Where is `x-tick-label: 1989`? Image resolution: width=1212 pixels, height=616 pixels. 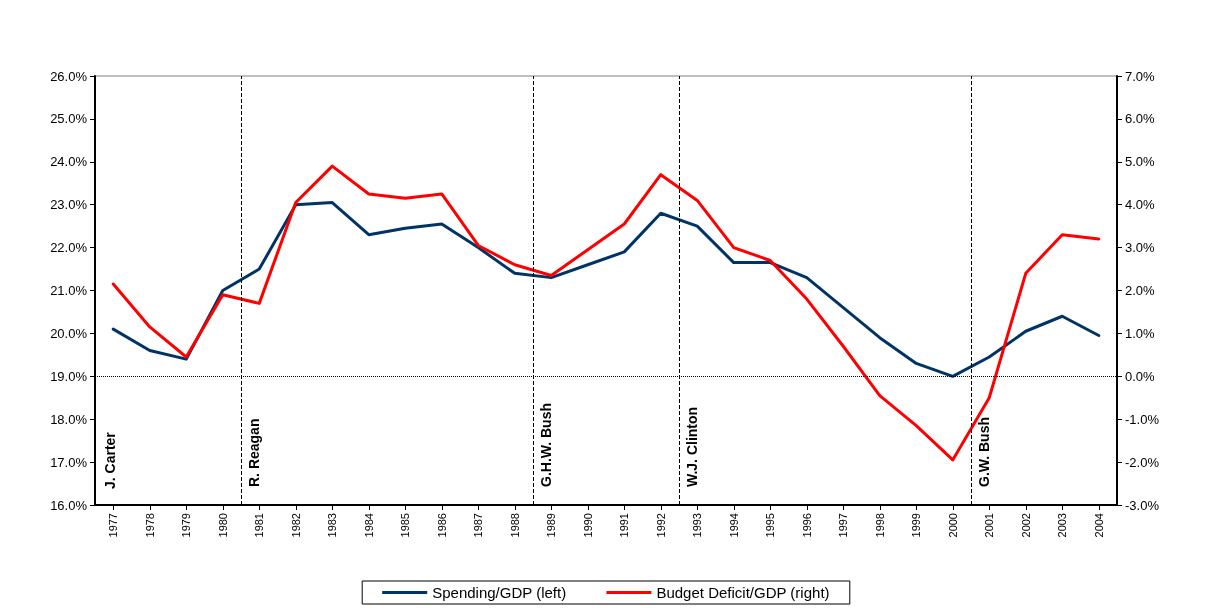
x-tick-label: 1989 is located at coordinates (551, 525).